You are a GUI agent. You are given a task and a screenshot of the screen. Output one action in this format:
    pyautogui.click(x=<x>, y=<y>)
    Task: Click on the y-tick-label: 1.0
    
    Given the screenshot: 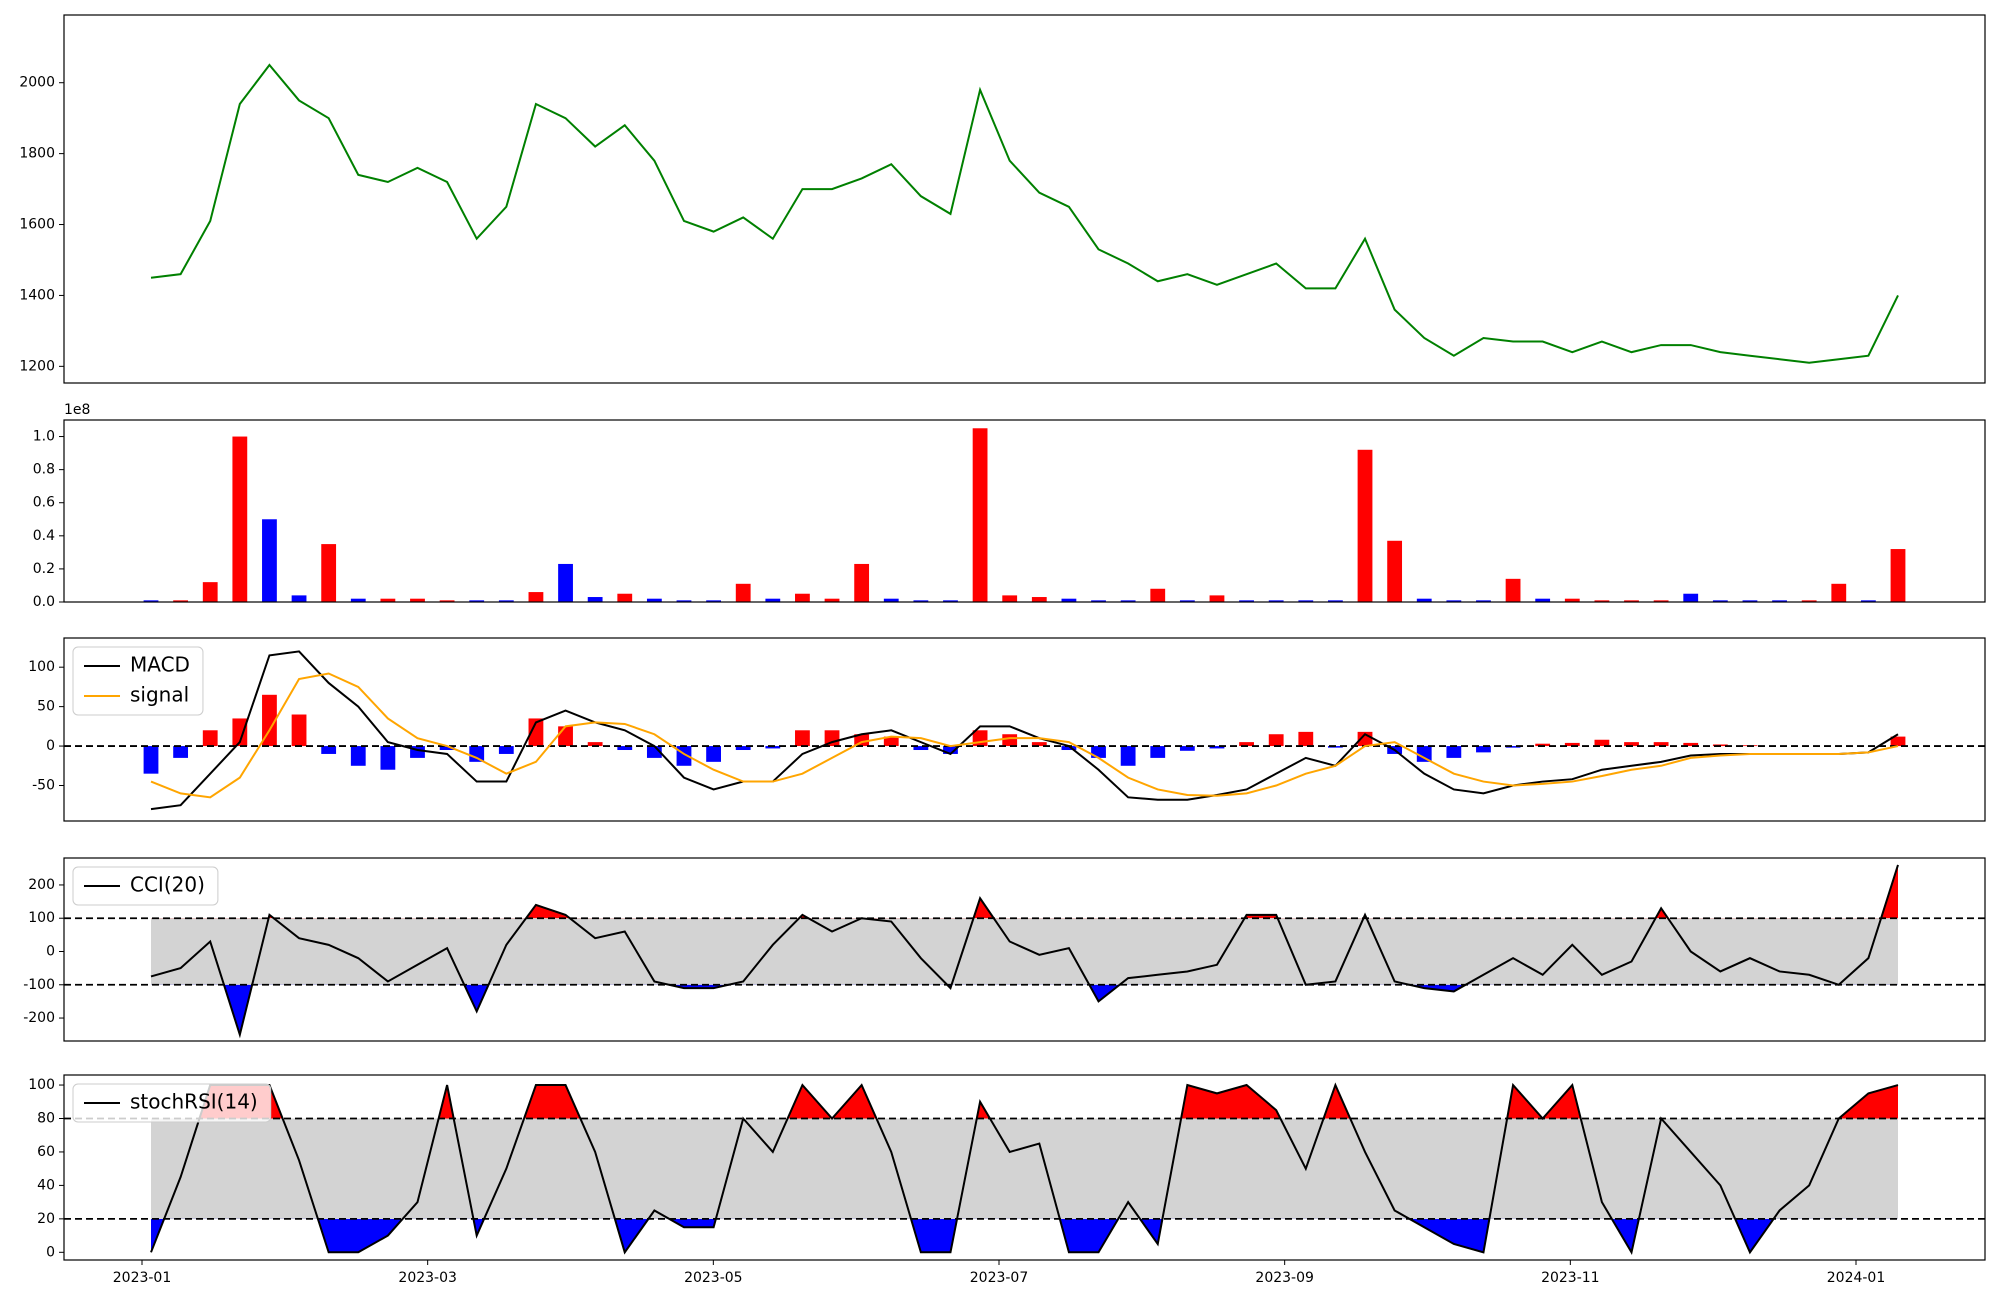 What is the action you would take?
    pyautogui.click(x=44, y=437)
    